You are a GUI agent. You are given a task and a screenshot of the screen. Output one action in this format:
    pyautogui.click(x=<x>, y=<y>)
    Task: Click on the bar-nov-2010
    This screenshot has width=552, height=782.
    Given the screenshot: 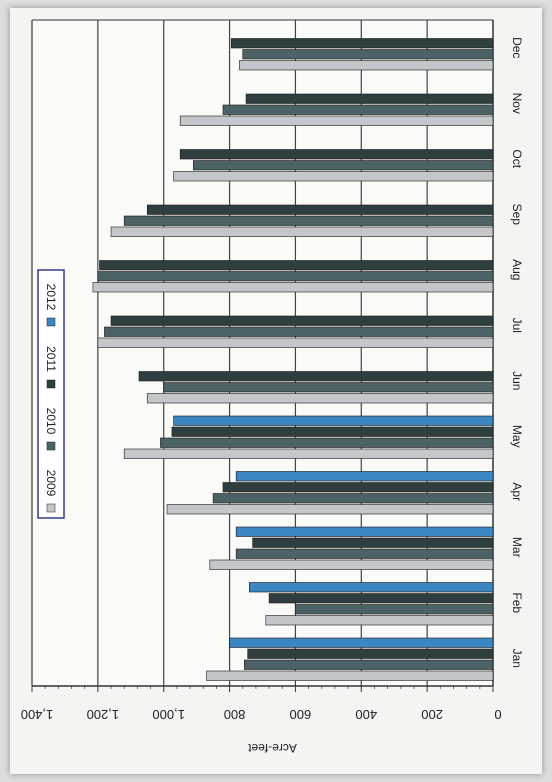 What is the action you would take?
    pyautogui.click(x=358, y=109)
    